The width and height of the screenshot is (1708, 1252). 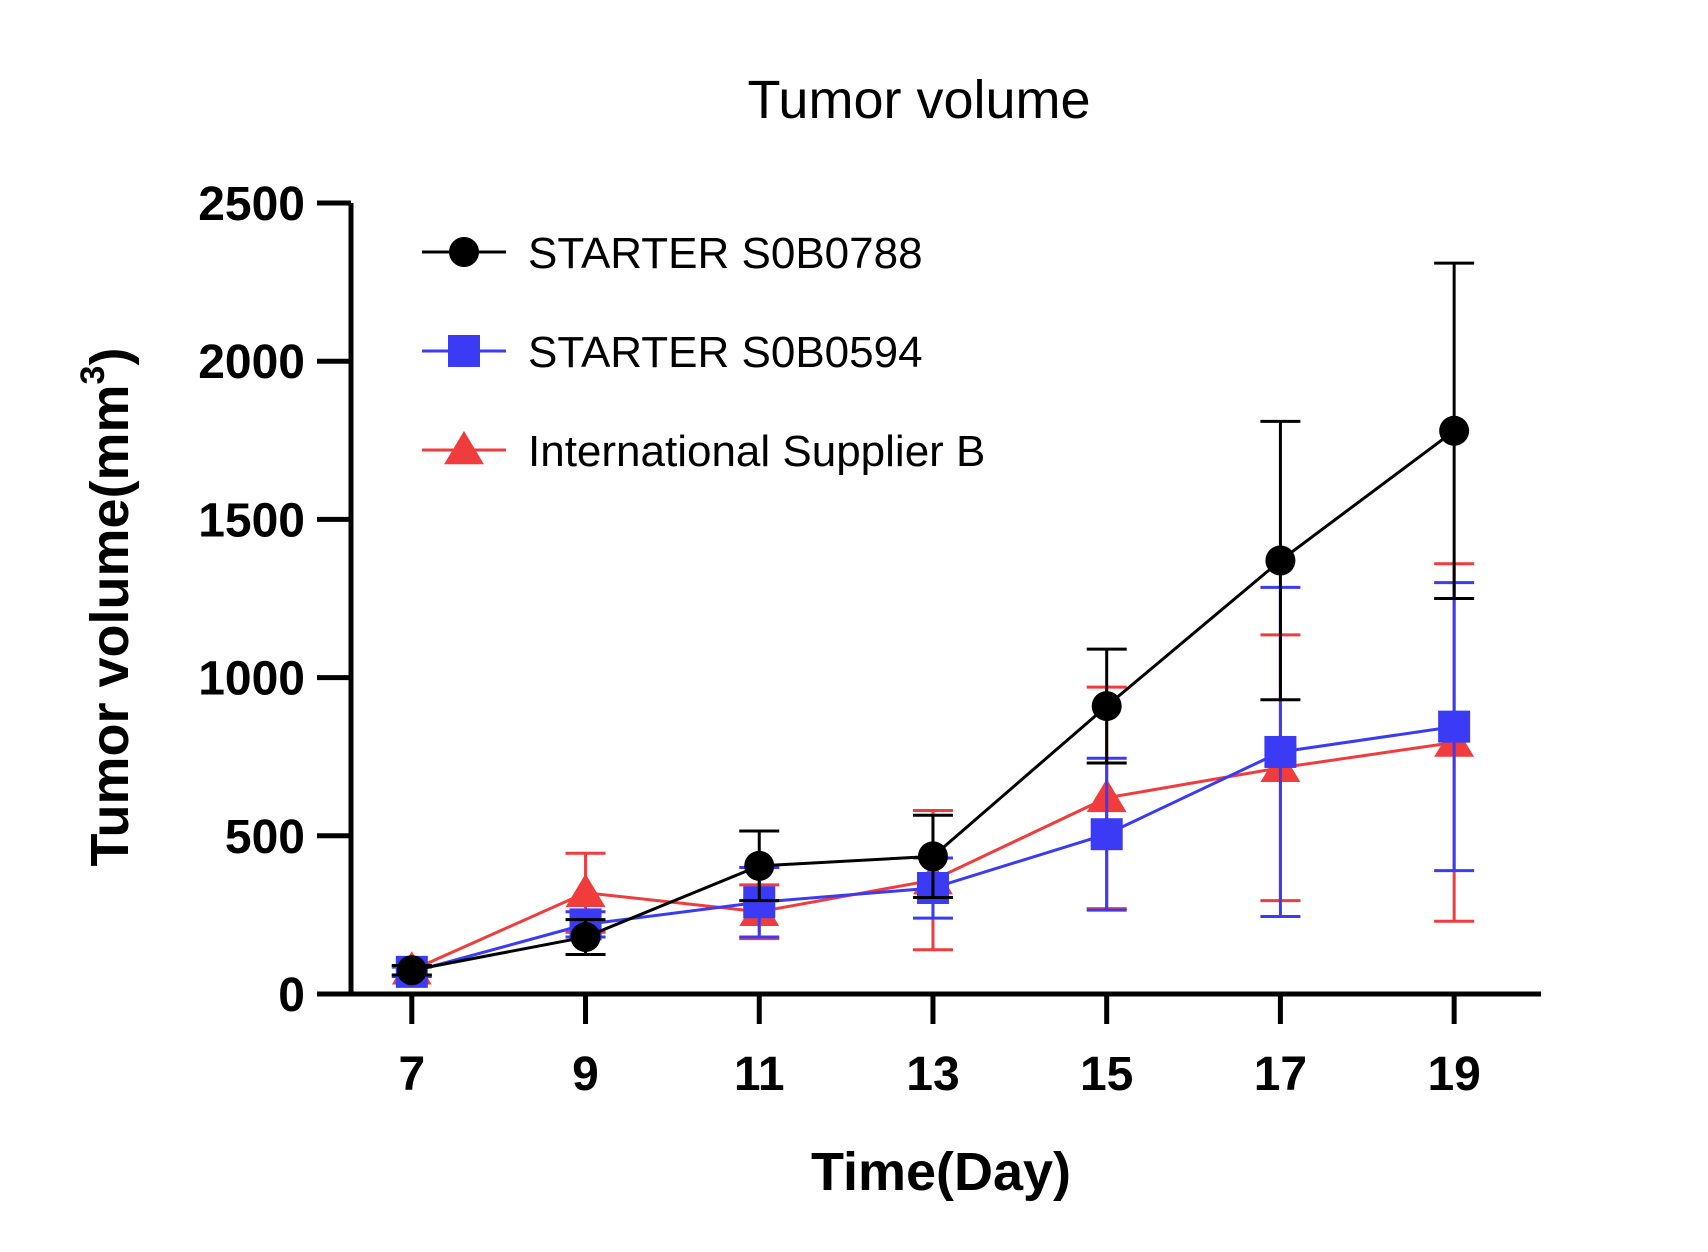 What do you see at coordinates (932, 1074) in the screenshot?
I see `x-tick-label: 13` at bounding box center [932, 1074].